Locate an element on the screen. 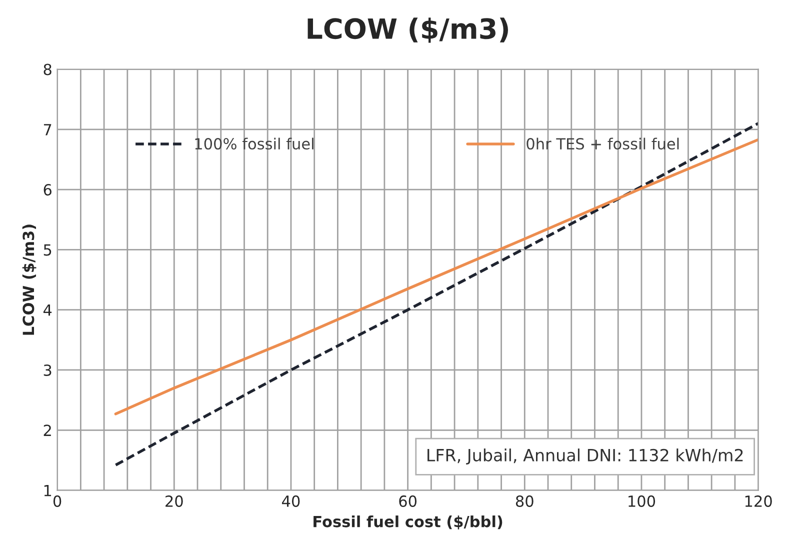  y-tick-label: 7 is located at coordinates (48, 130).